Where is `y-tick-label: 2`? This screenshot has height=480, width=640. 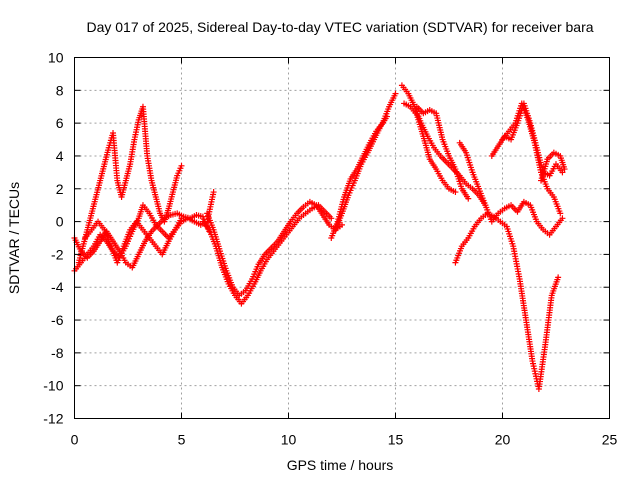
y-tick-label: 2 is located at coordinates (60, 189).